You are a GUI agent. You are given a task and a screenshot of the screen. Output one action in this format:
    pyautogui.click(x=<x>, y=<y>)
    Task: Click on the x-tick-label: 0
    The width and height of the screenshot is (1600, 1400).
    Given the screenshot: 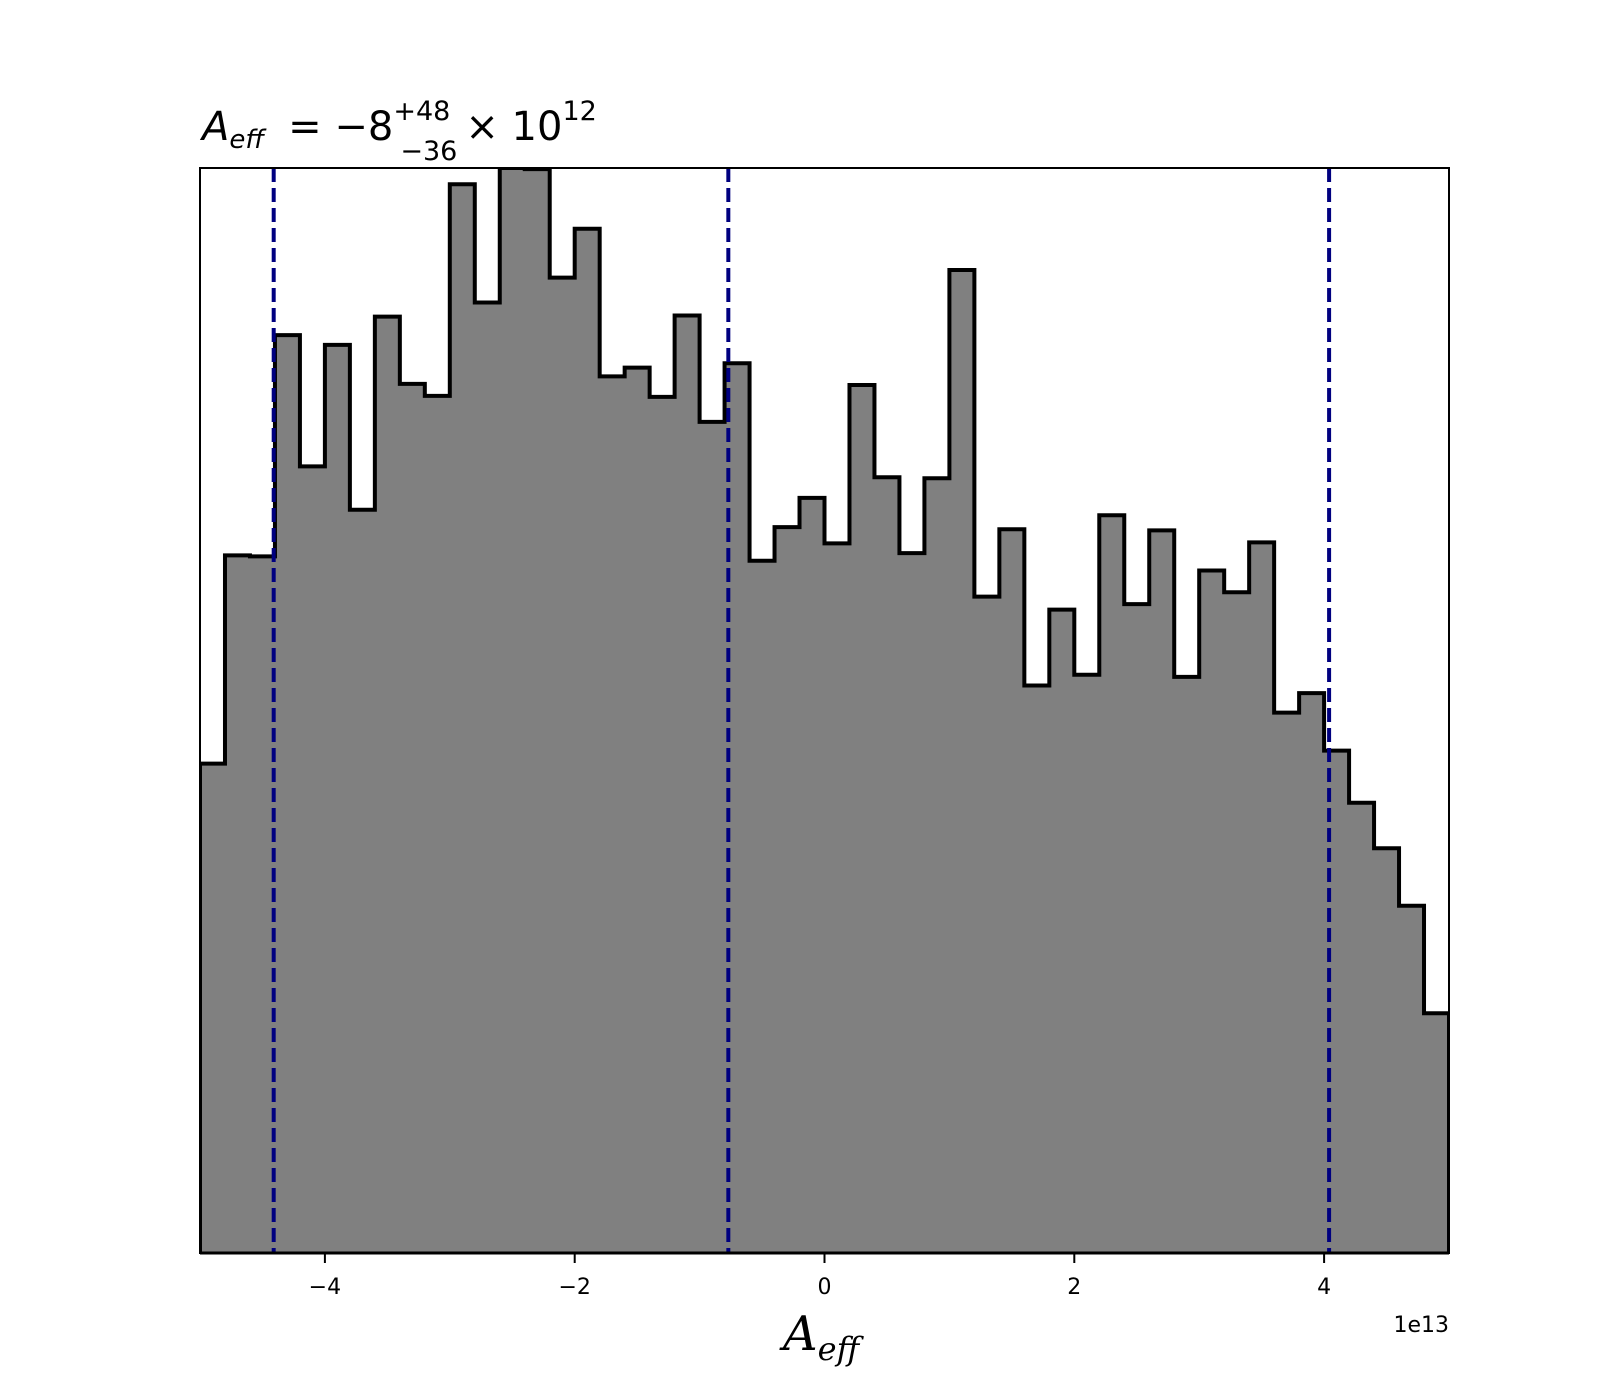 What is the action you would take?
    pyautogui.click(x=825, y=1287)
    